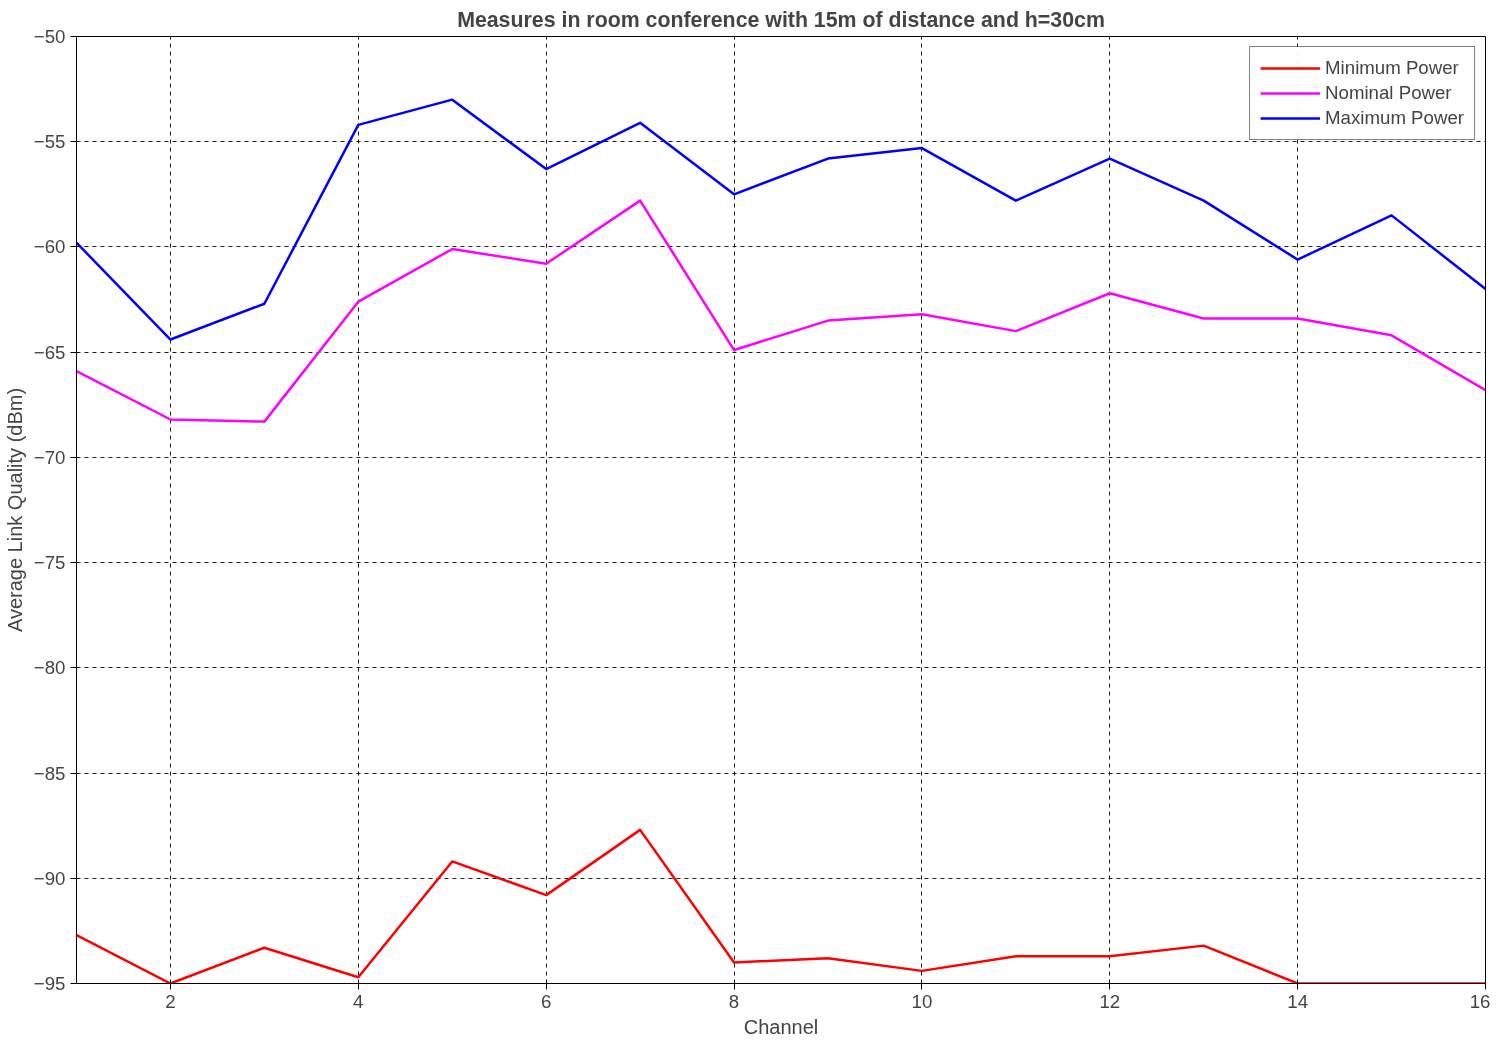 The height and width of the screenshot is (1048, 1499). I want to click on legend-label: Minimum Power, so click(1392, 68).